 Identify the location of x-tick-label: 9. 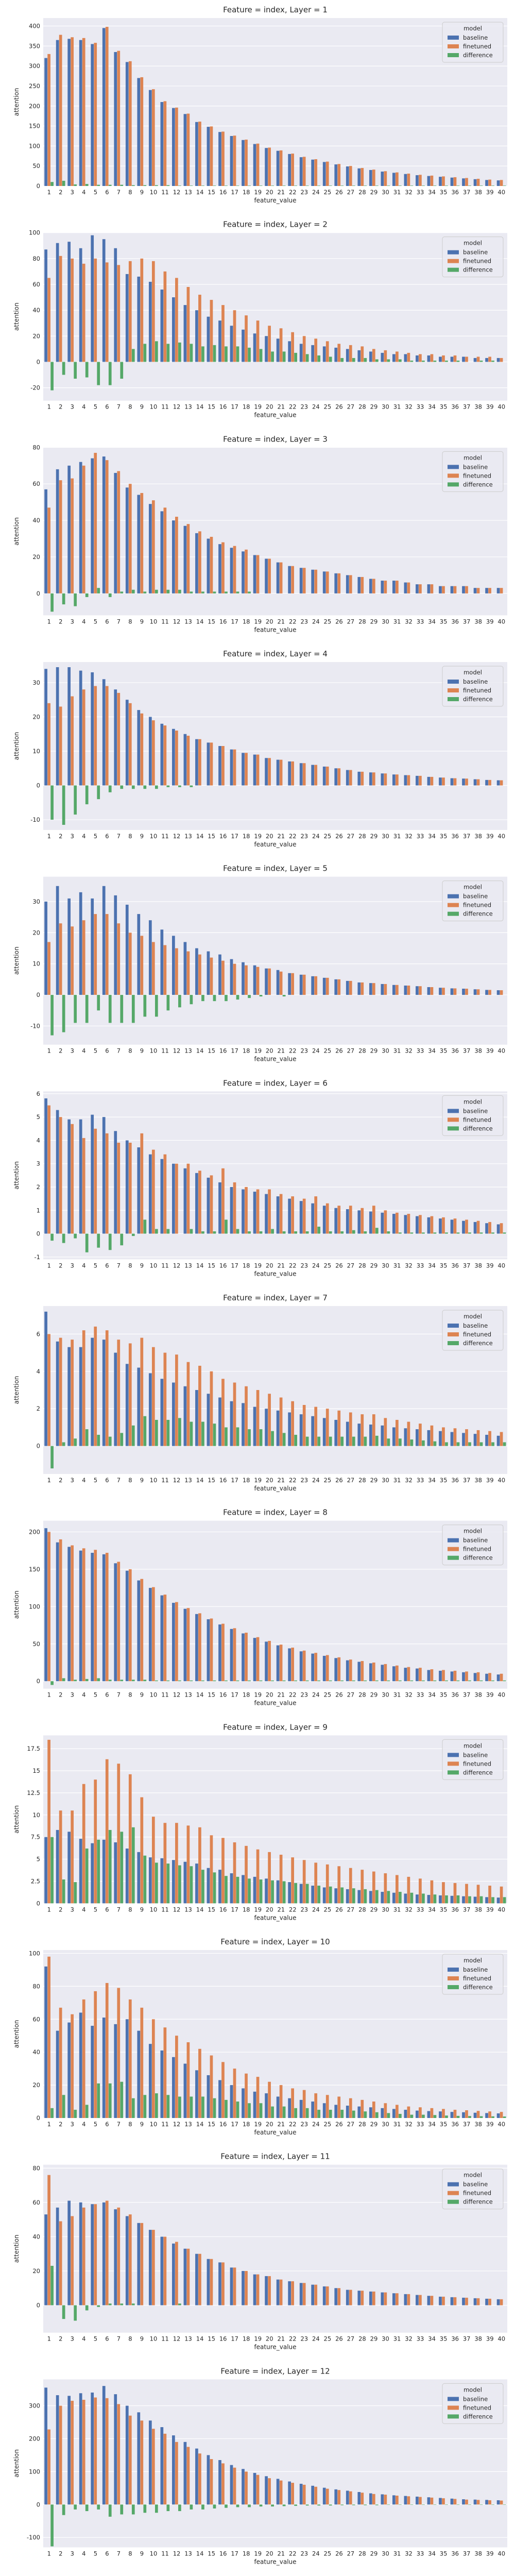
(142, 1265).